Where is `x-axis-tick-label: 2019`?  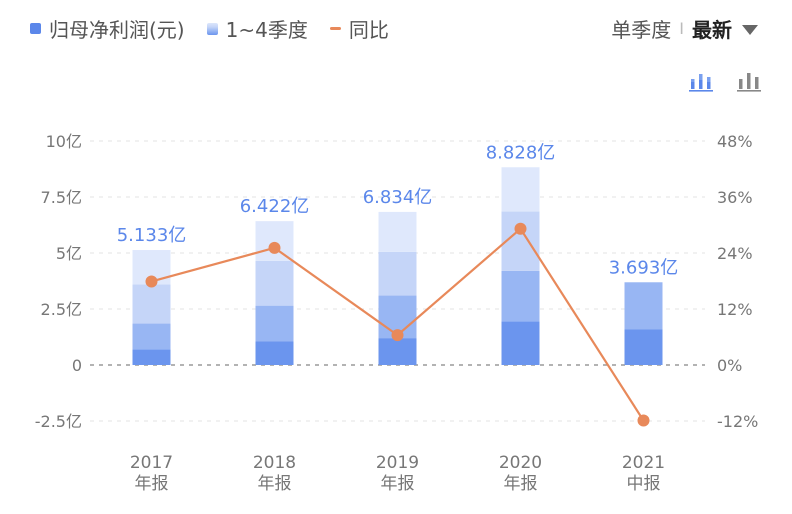 x-axis-tick-label: 2019 is located at coordinates (397, 463).